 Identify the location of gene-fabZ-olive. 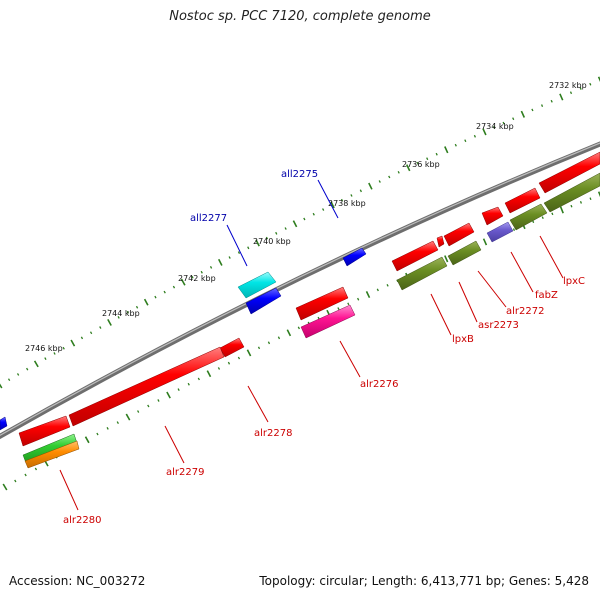
(528, 217).